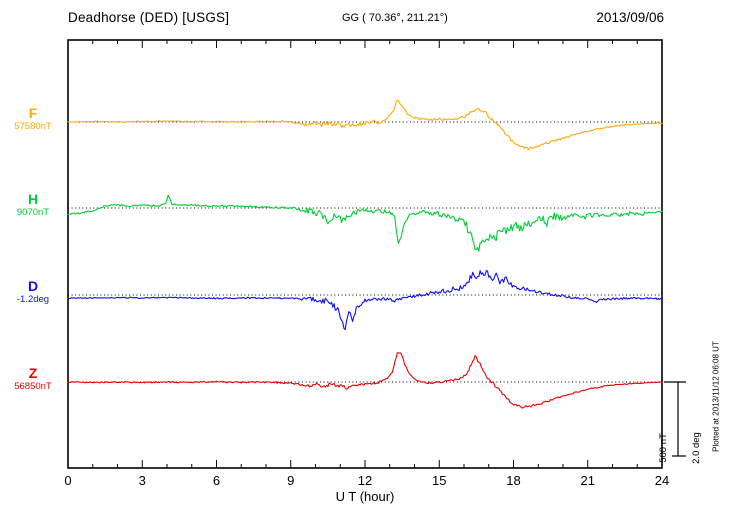 Image resolution: width=730 pixels, height=520 pixels. What do you see at coordinates (365, 480) in the screenshot?
I see `x-tick-label: 12` at bounding box center [365, 480].